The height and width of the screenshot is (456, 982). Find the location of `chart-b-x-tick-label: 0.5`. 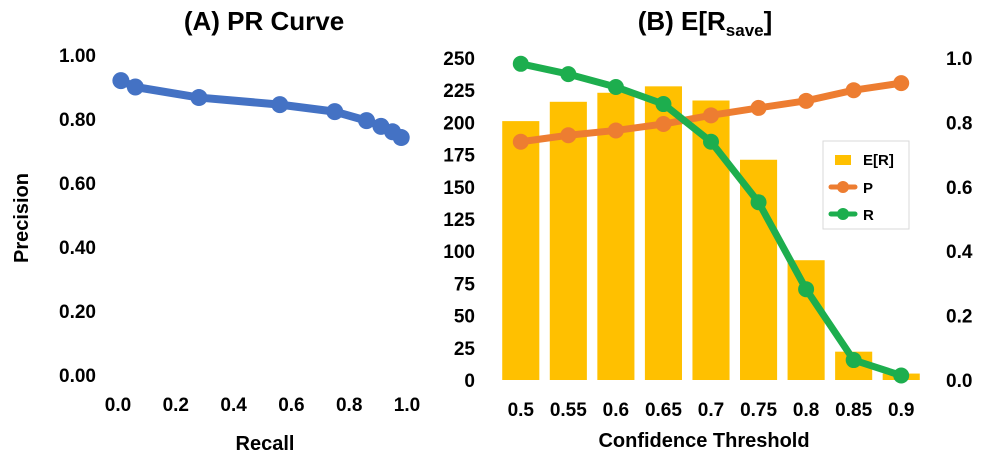

chart-b-x-tick-label: 0.5 is located at coordinates (521, 410).